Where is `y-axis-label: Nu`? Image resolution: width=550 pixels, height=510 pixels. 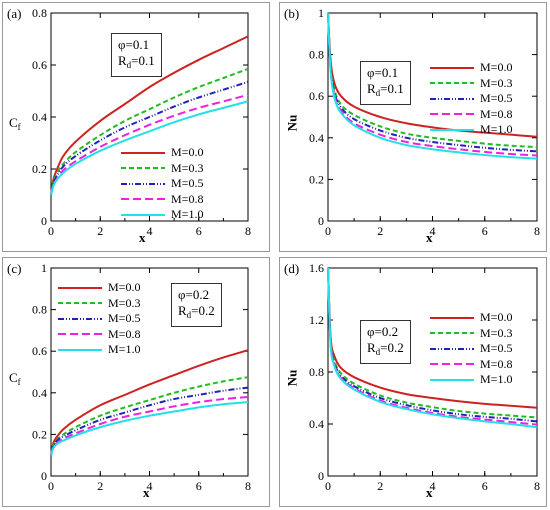
y-axis-label: Nu is located at coordinates (292, 123).